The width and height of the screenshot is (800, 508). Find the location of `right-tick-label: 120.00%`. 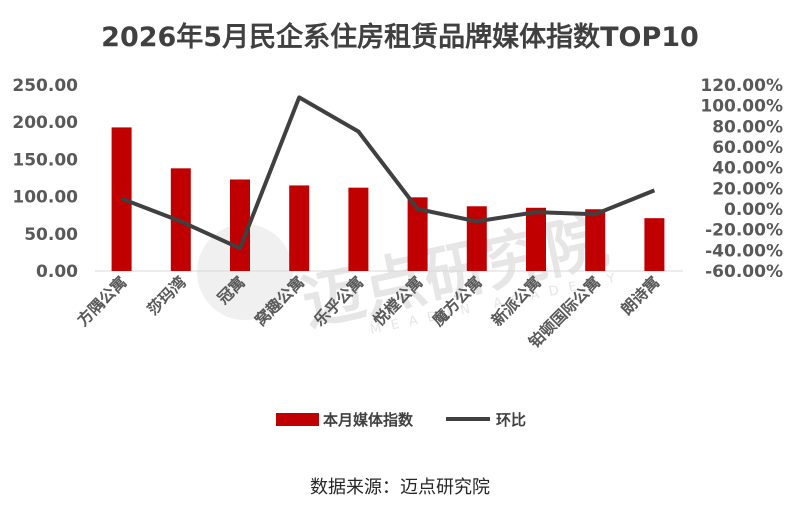

right-tick-label: 120.00% is located at coordinates (741, 86).